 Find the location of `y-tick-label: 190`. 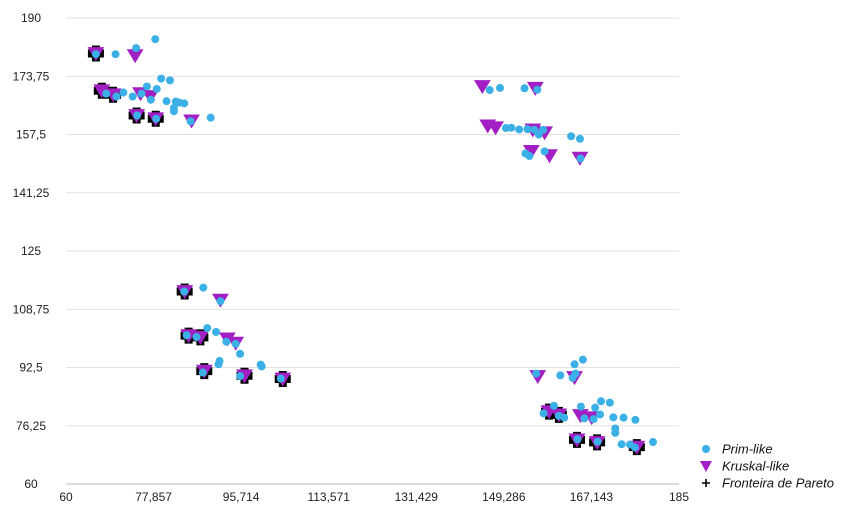

y-tick-label: 190 is located at coordinates (31, 18).